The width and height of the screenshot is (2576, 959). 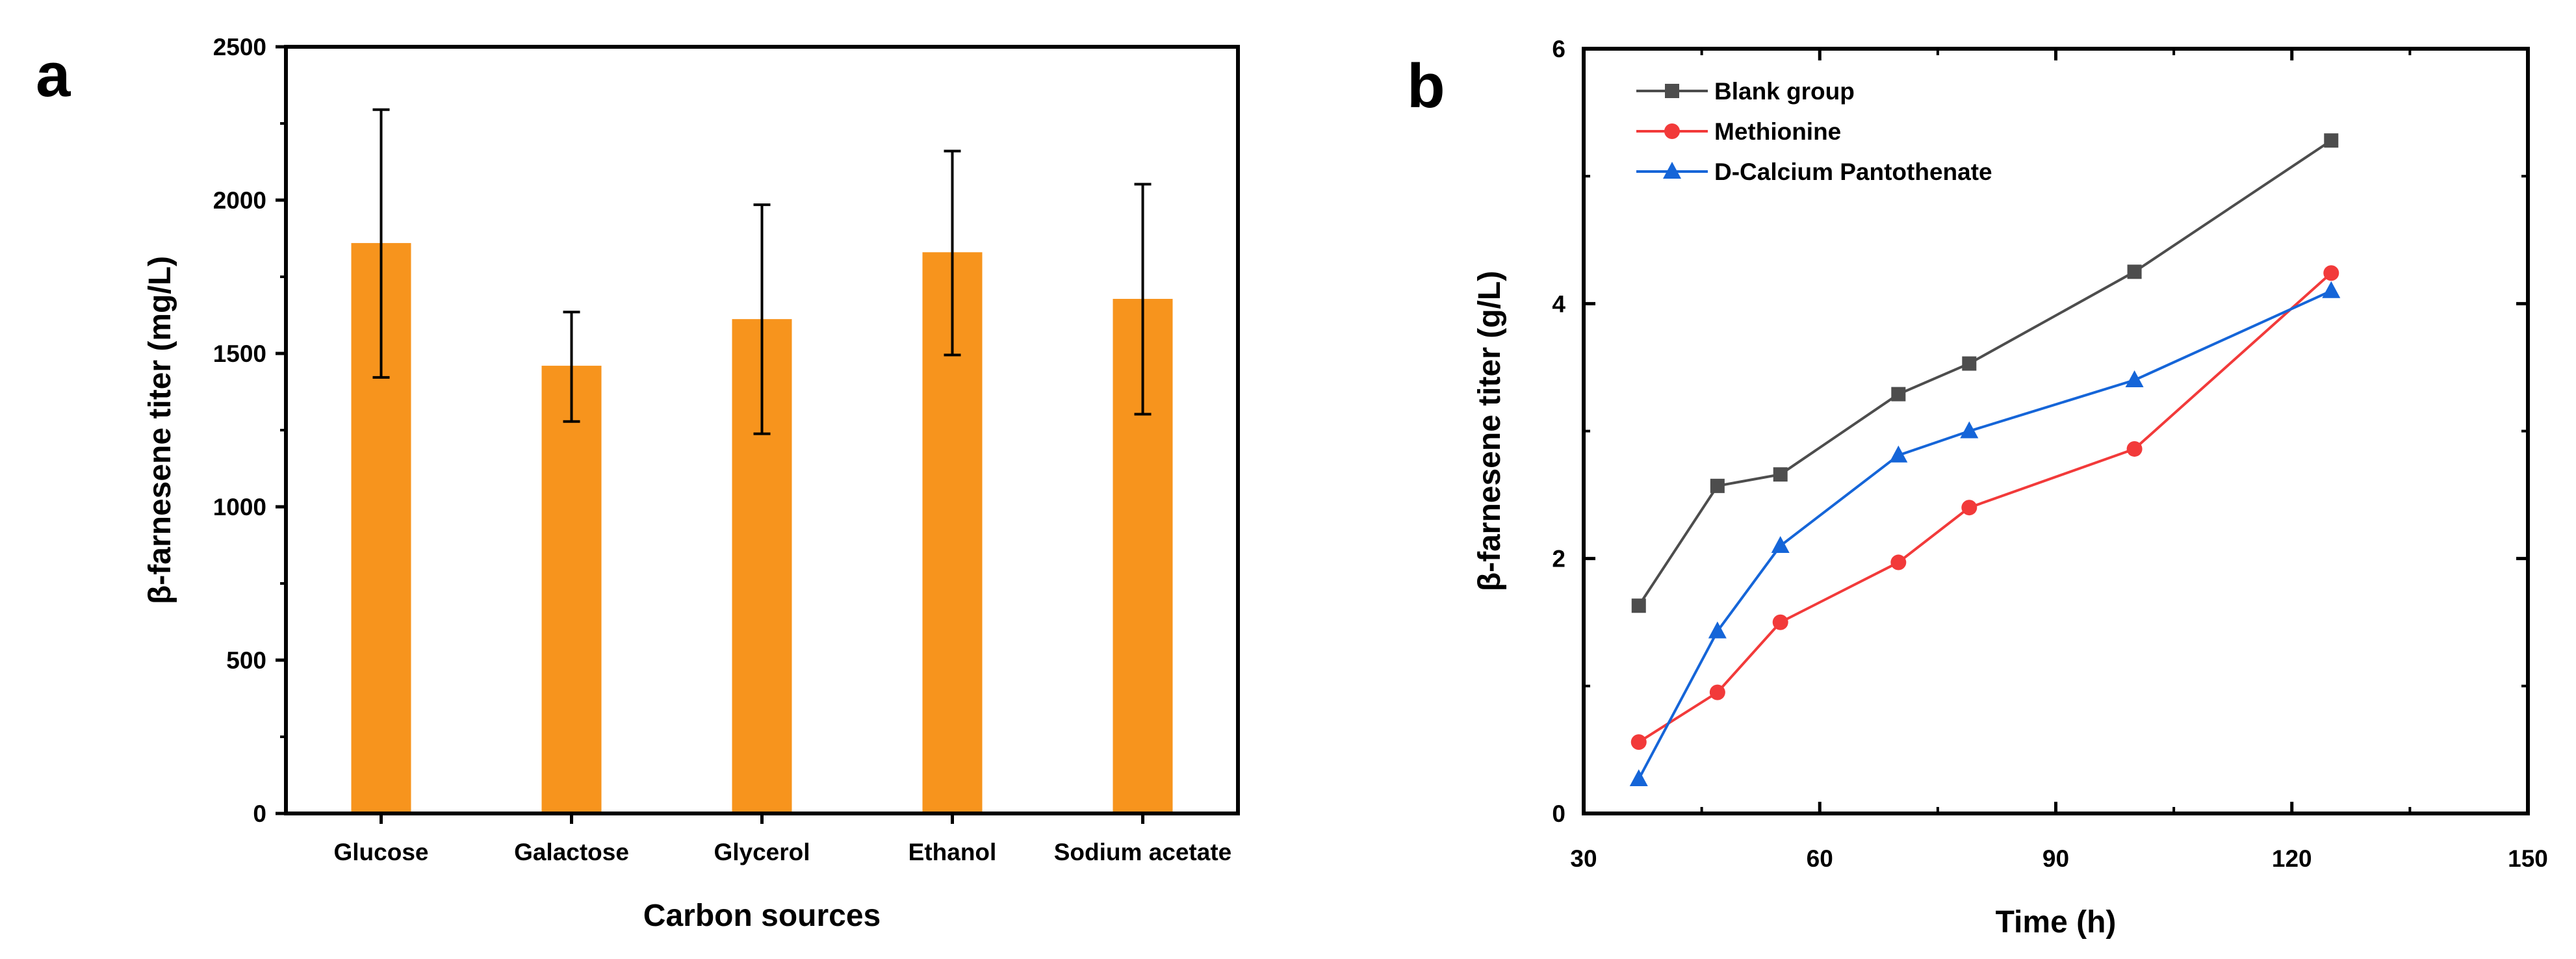 What do you see at coordinates (2528, 858) in the screenshot?
I see `x-tick-label: 150` at bounding box center [2528, 858].